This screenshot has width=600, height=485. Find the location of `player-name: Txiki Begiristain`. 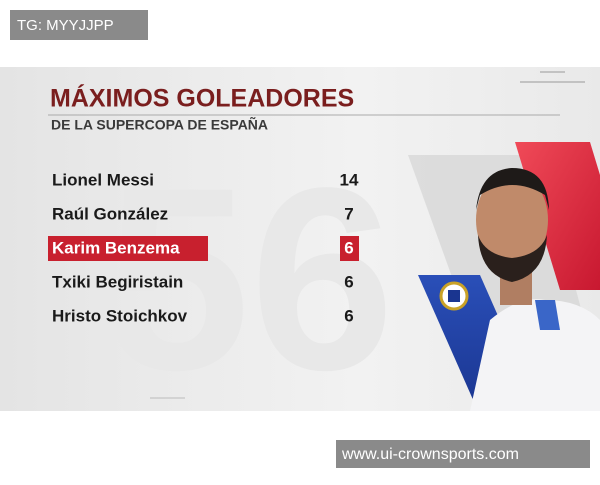

player-name: Txiki Begiristain is located at coordinates (117, 281).